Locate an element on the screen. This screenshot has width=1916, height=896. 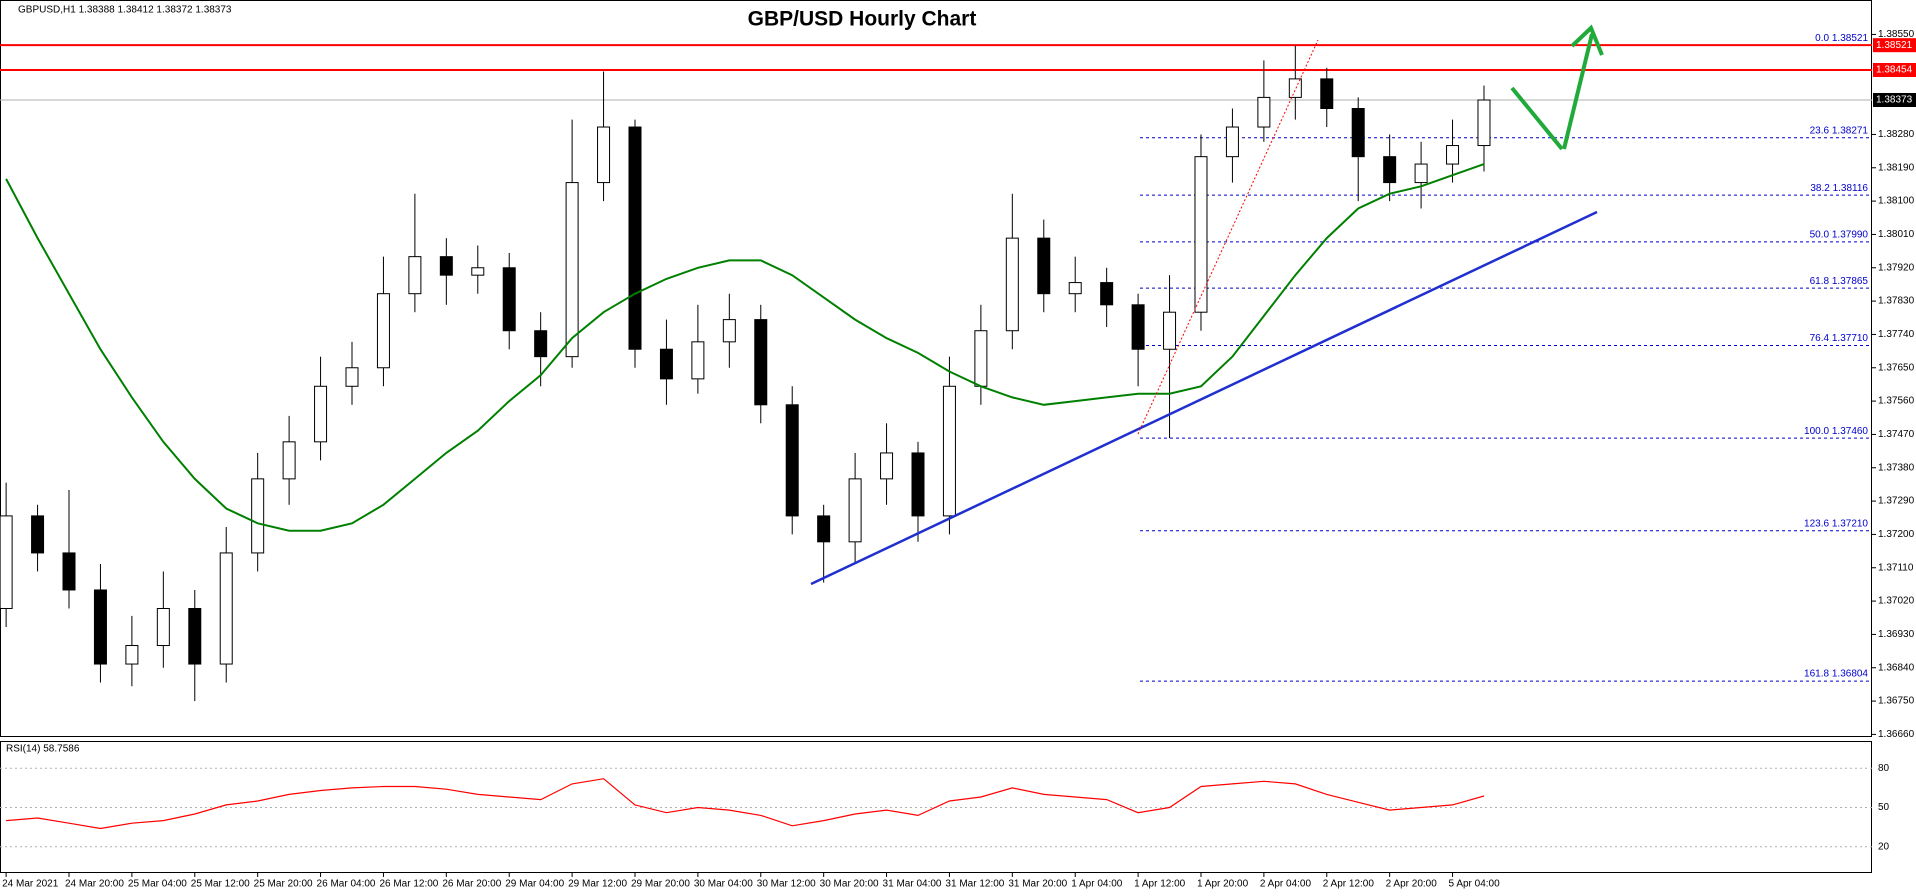
rsi-line is located at coordinates (745, 804).